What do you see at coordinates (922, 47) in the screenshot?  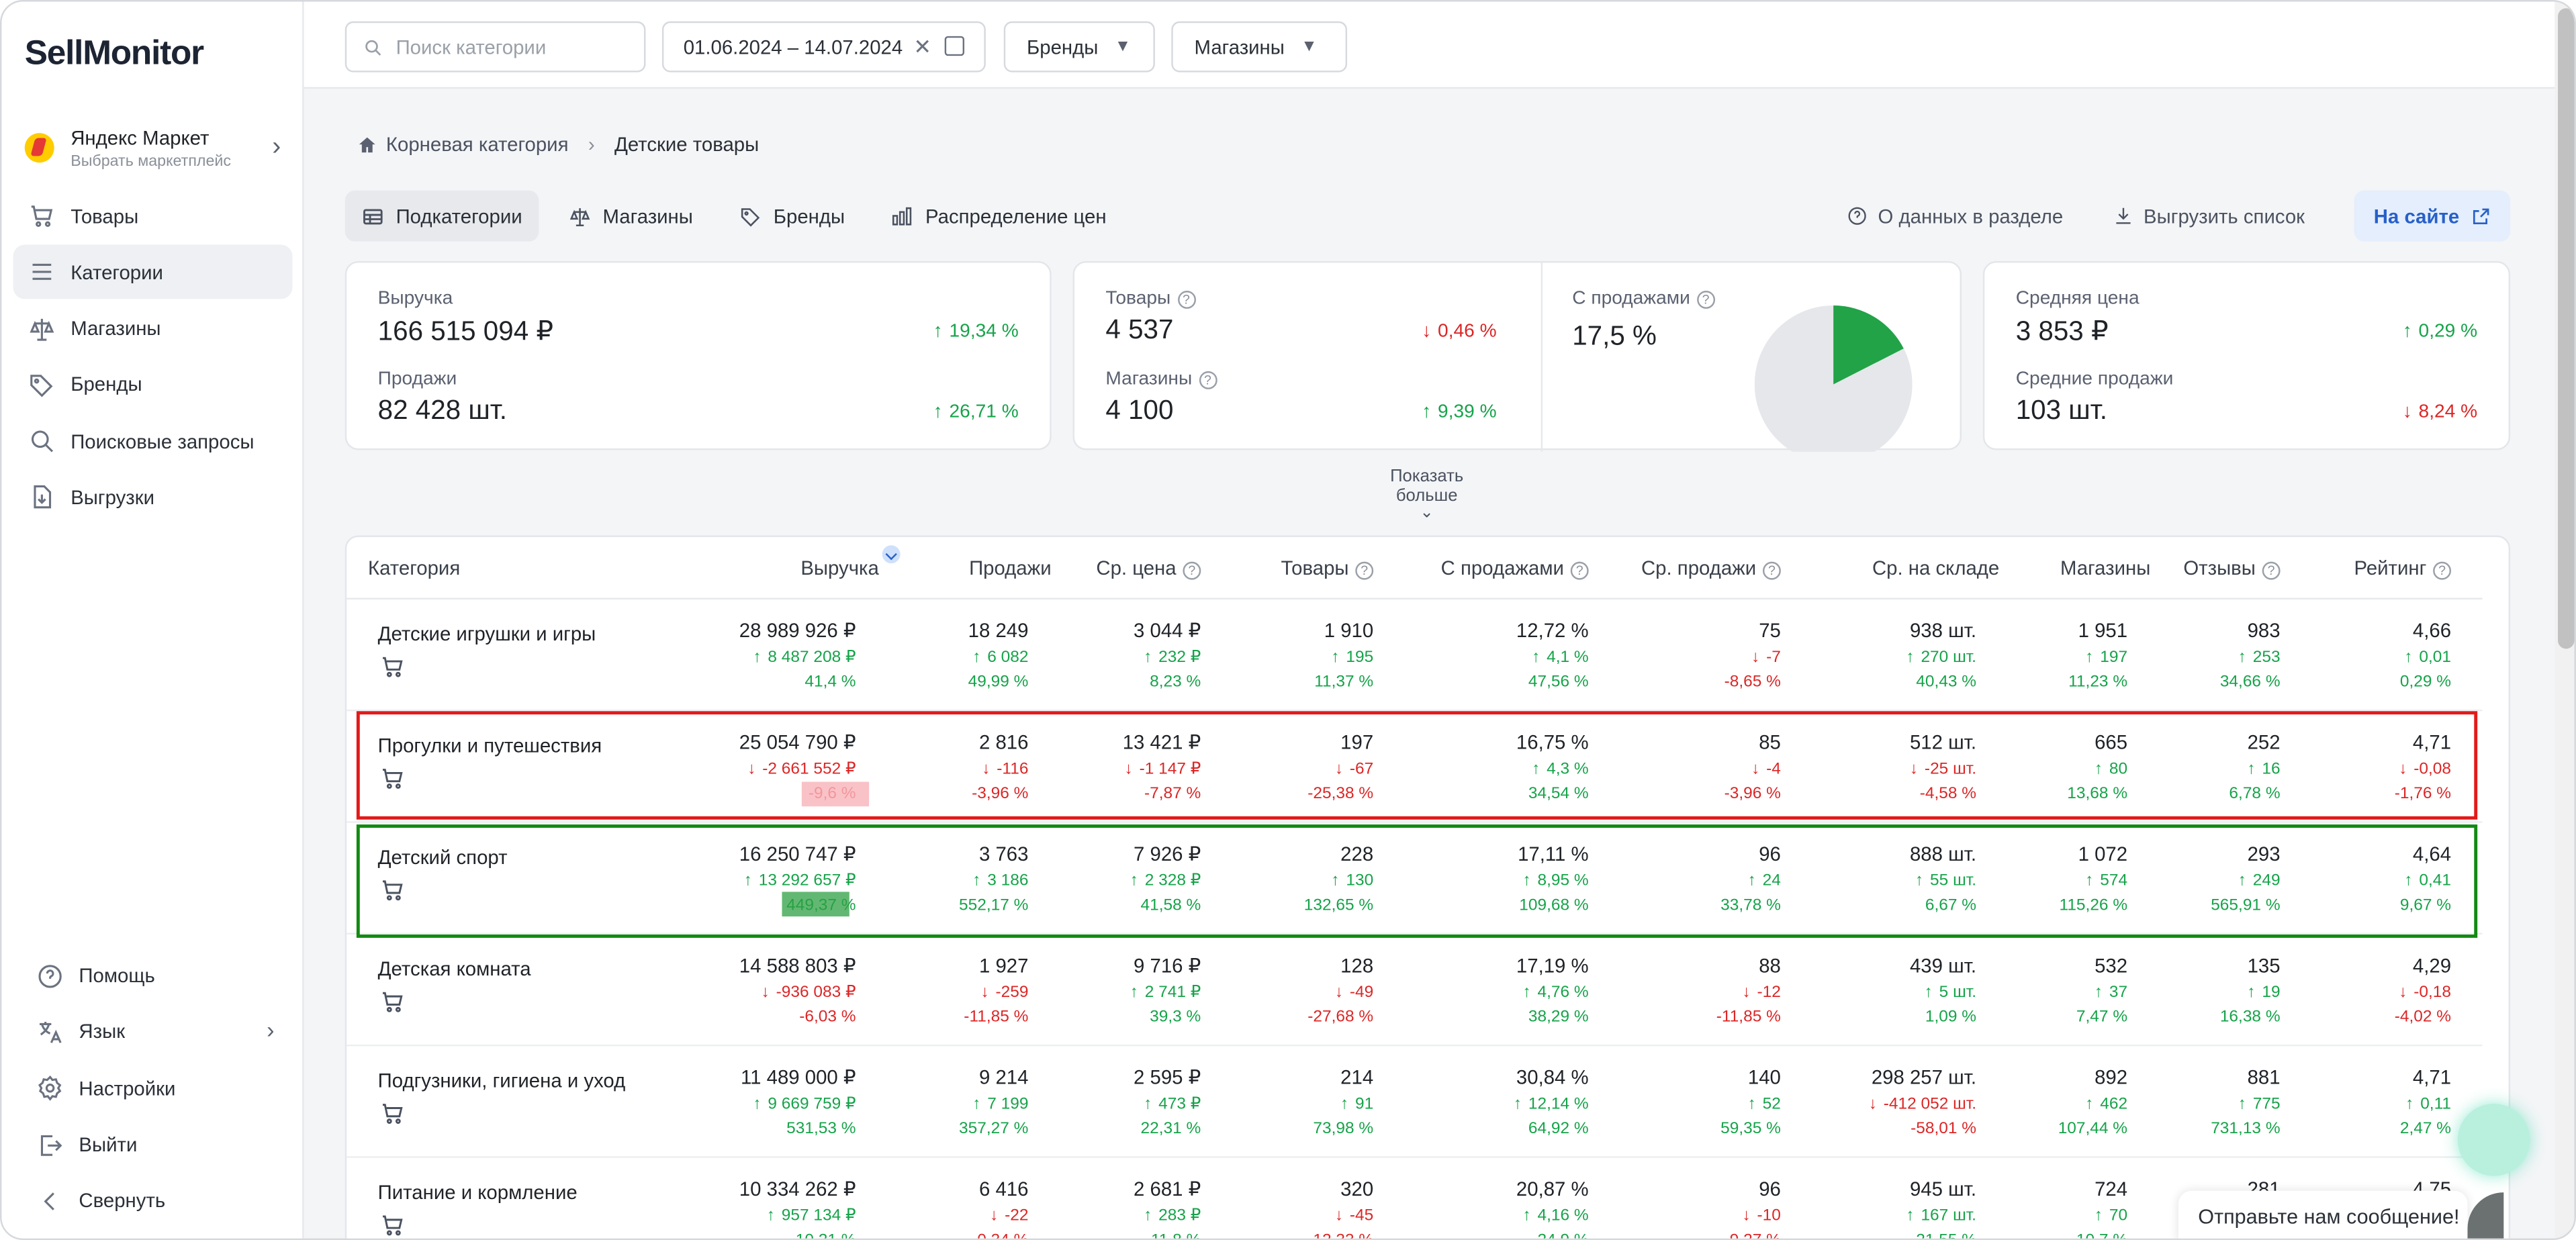 I see `clear-date-icon: ✕` at bounding box center [922, 47].